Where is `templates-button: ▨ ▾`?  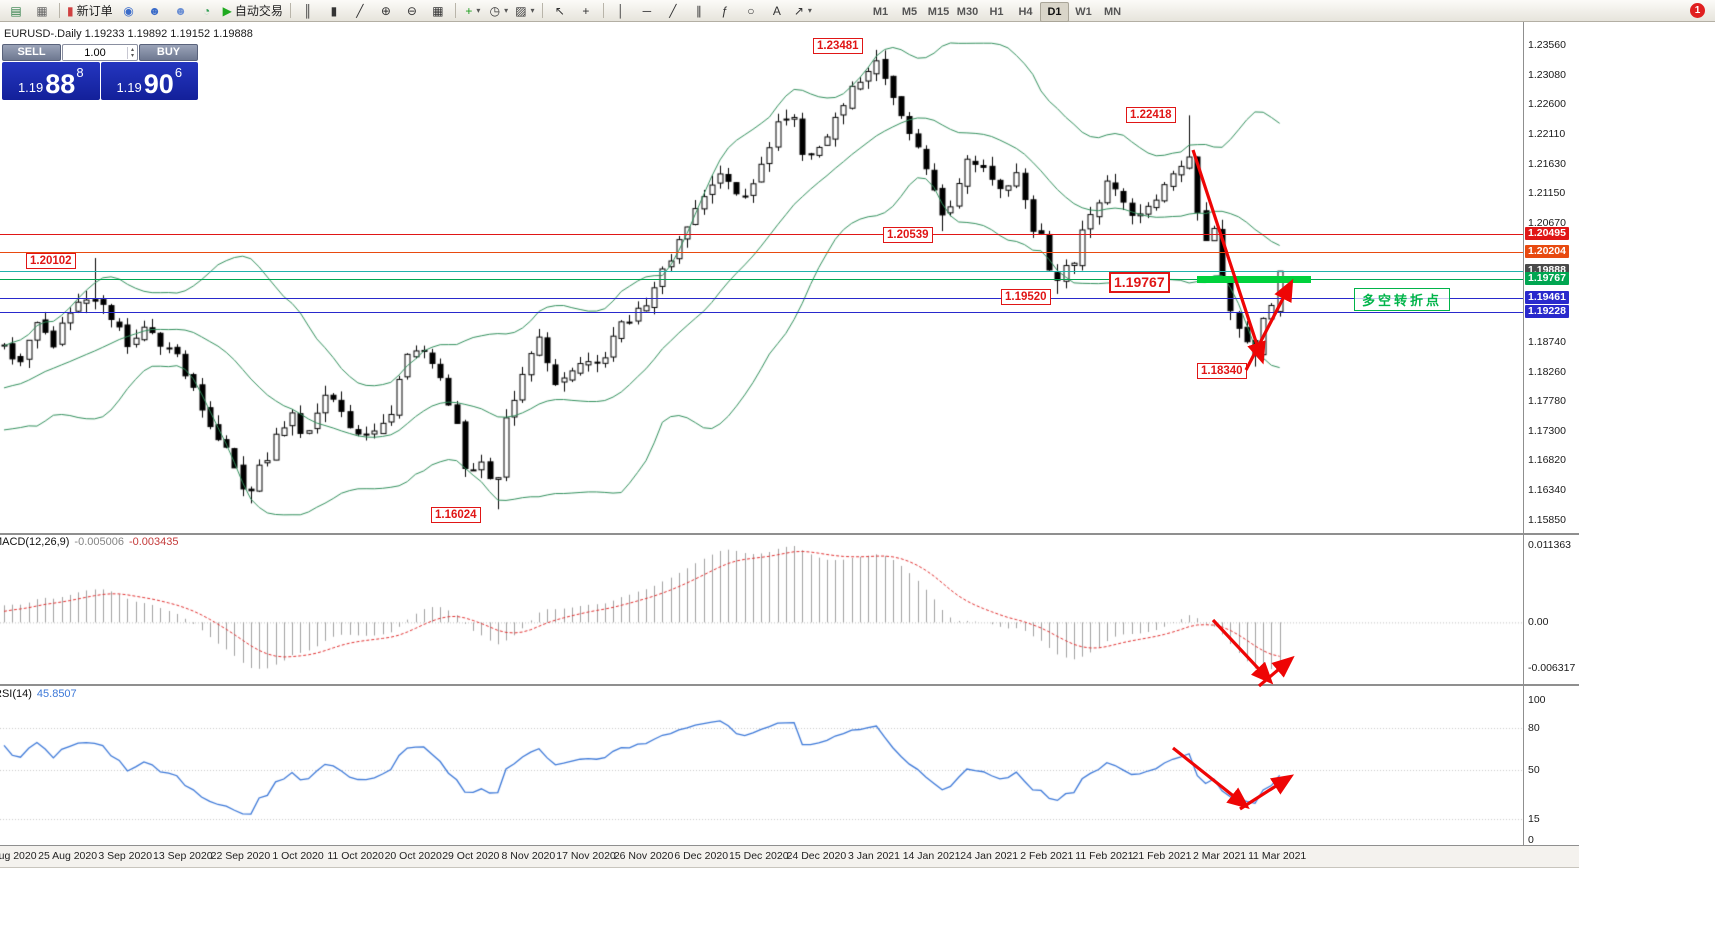
templates-button: ▨ ▾ is located at coordinates (525, 11).